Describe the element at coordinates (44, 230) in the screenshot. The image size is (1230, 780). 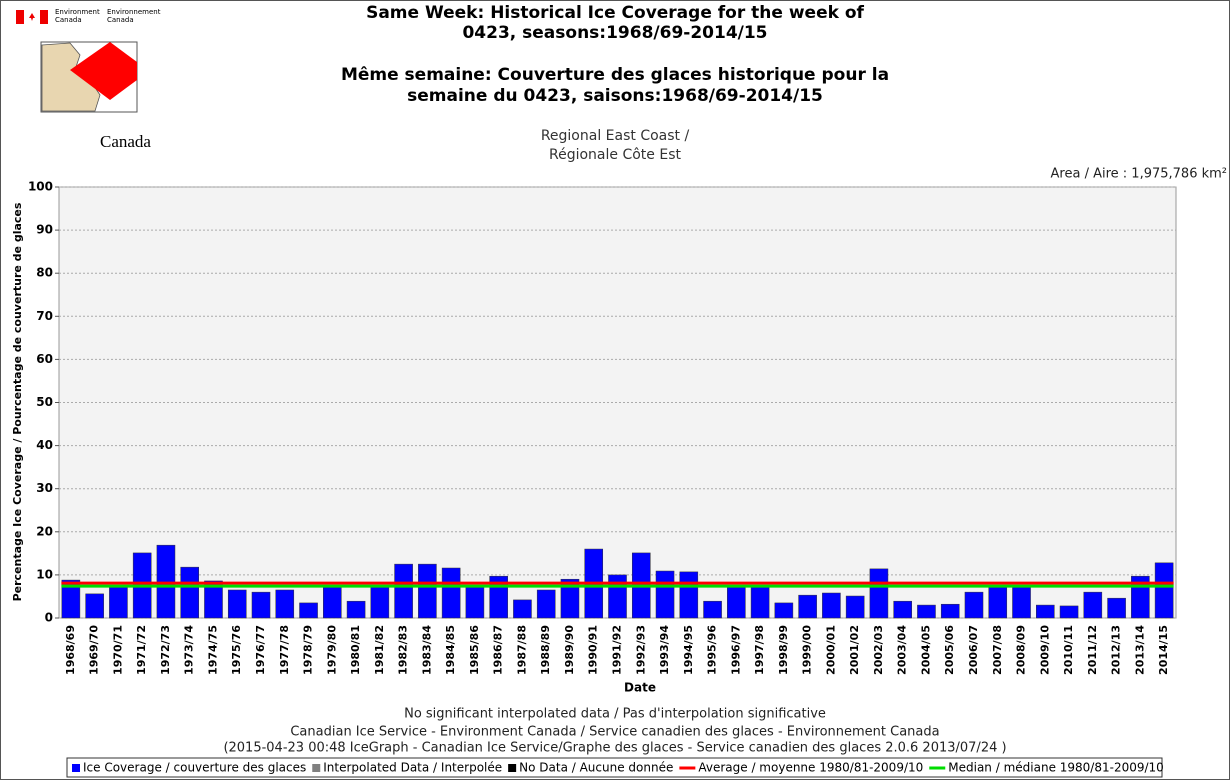
I see `y-tick-label: 90` at that location.